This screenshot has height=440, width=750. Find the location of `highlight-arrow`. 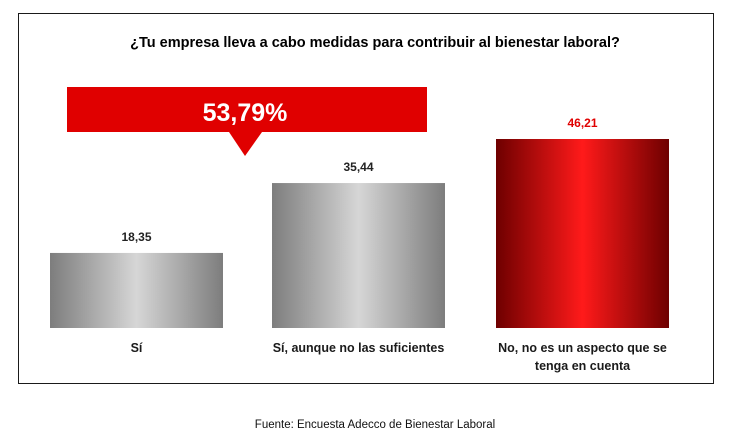

highlight-arrow is located at coordinates (245, 144).